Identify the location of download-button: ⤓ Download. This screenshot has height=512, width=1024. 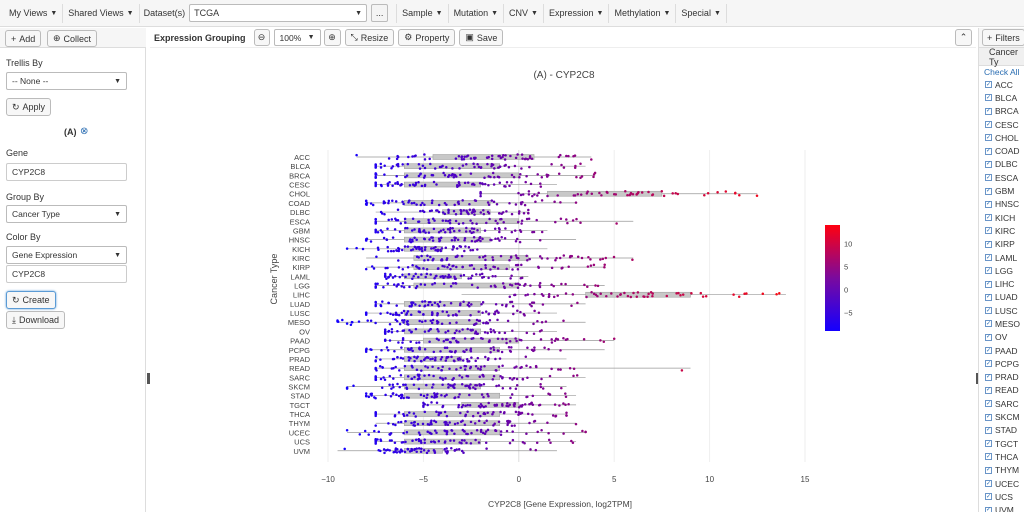
(36, 320).